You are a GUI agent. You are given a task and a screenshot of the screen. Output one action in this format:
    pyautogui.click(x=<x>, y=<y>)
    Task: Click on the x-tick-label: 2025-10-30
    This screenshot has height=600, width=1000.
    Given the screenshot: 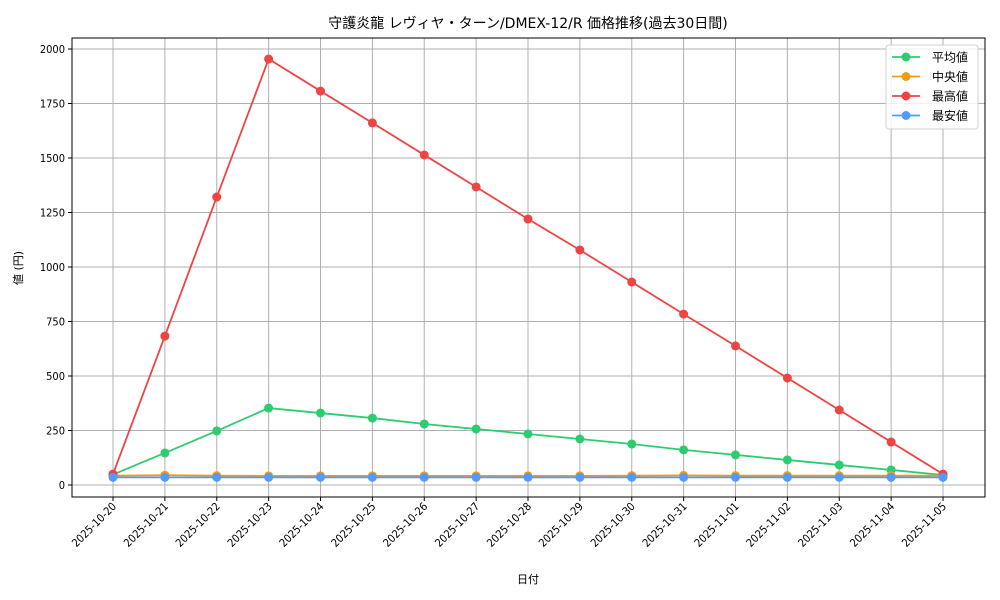 What is the action you would take?
    pyautogui.click(x=613, y=525)
    